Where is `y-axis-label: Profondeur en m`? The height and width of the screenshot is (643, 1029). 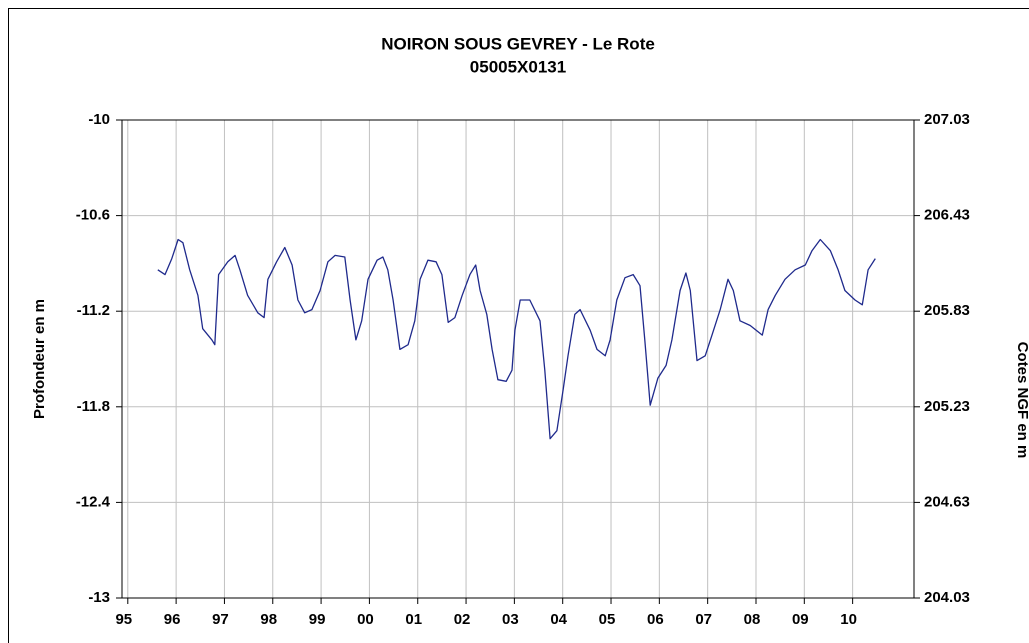
y-axis-label: Profondeur en m is located at coordinates (39, 359).